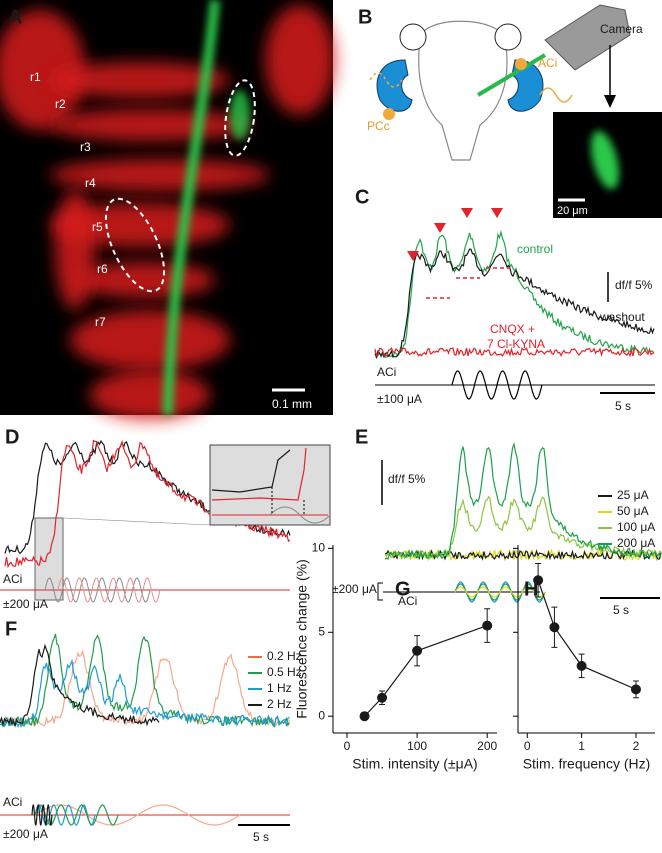  Describe the element at coordinates (633, 511) in the screenshot. I see `legend-label: 50 μA` at that location.